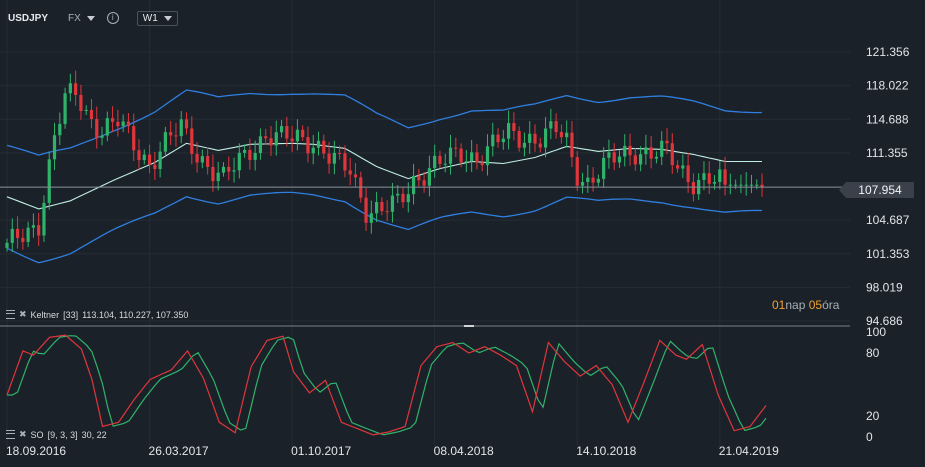 The height and width of the screenshot is (467, 925). I want to click on chevron-down-icon, so click(90, 18).